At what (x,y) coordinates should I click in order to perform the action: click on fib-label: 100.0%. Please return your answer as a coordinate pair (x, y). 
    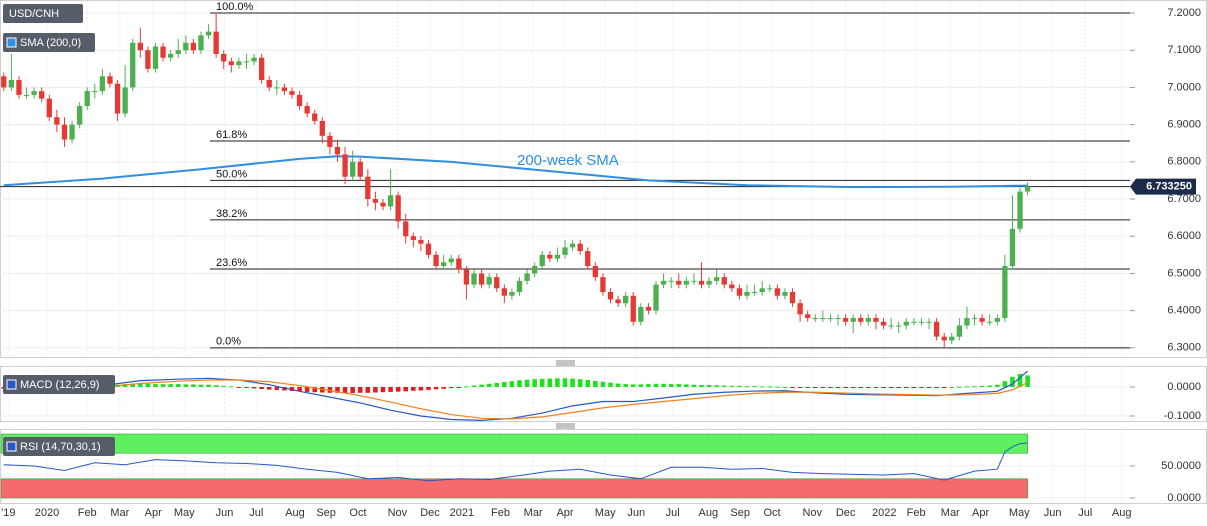
    Looking at the image, I should click on (235, 7).